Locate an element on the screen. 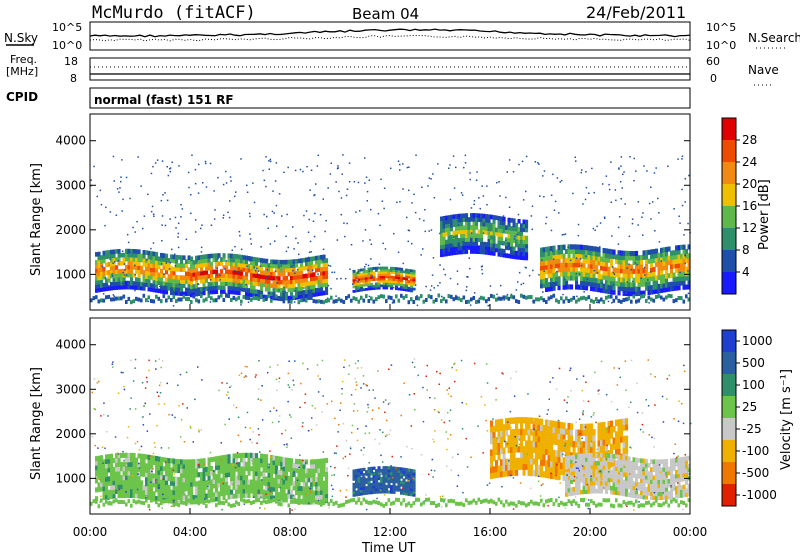  nsearch-tick-bottom: 10^0 is located at coordinates (721, 45).